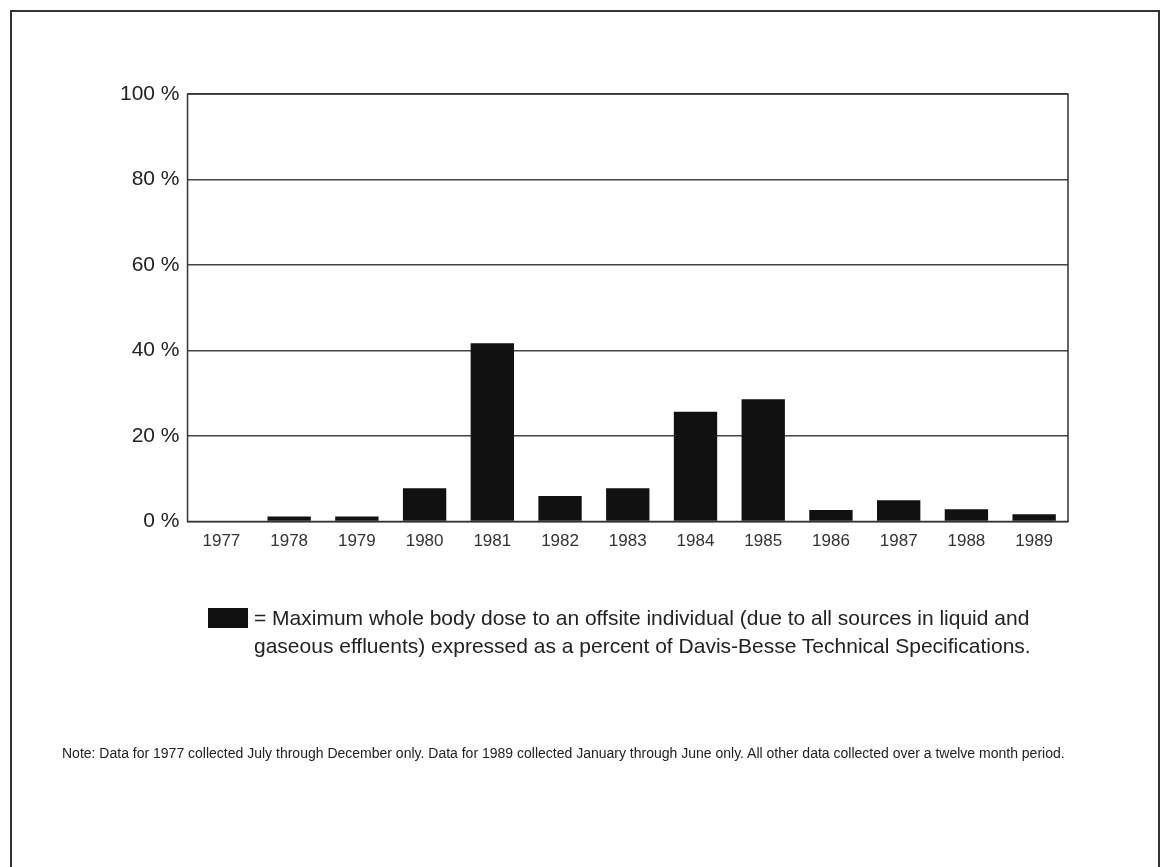  What do you see at coordinates (763, 541) in the screenshot?
I see `x-tick-label: 1985` at bounding box center [763, 541].